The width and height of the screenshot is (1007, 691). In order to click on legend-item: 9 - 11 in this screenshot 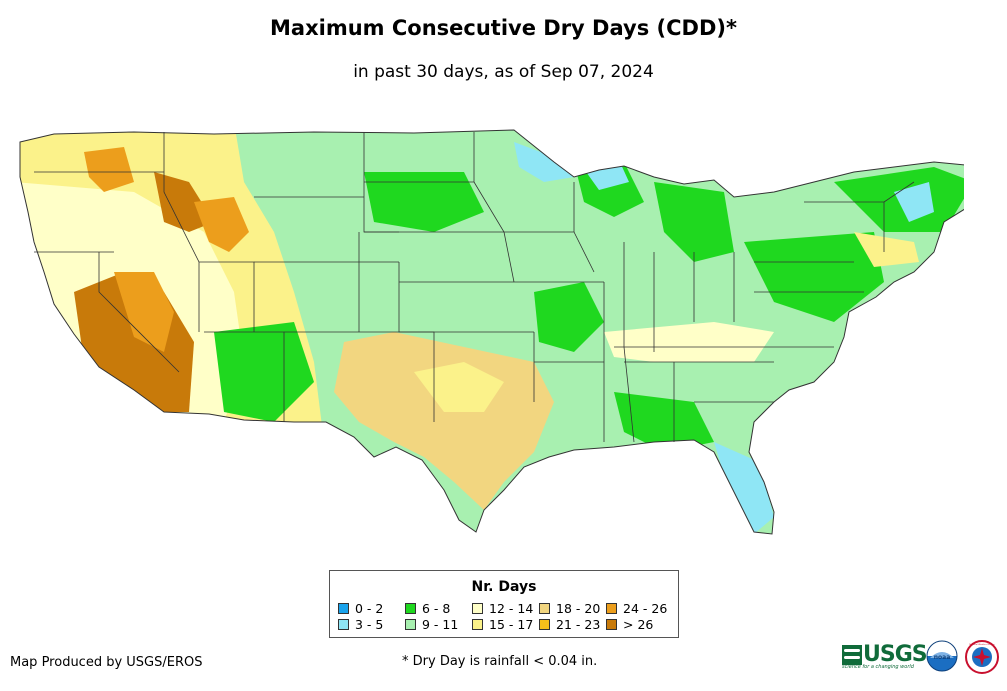, I will do `click(431, 624)`.